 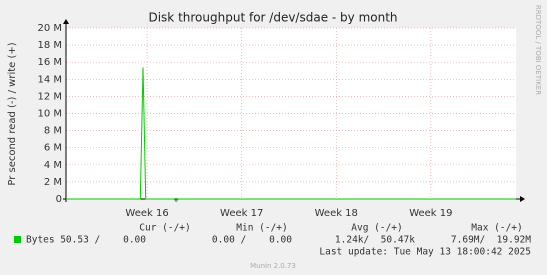 What do you see at coordinates (273, 266) in the screenshot?
I see `footer: Munin 2.0.73` at bounding box center [273, 266].